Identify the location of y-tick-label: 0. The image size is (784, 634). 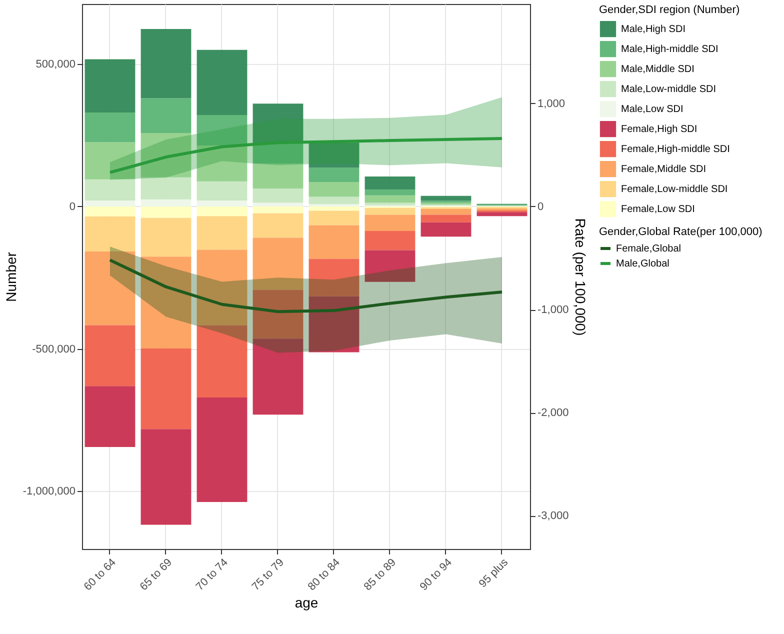
(72, 206).